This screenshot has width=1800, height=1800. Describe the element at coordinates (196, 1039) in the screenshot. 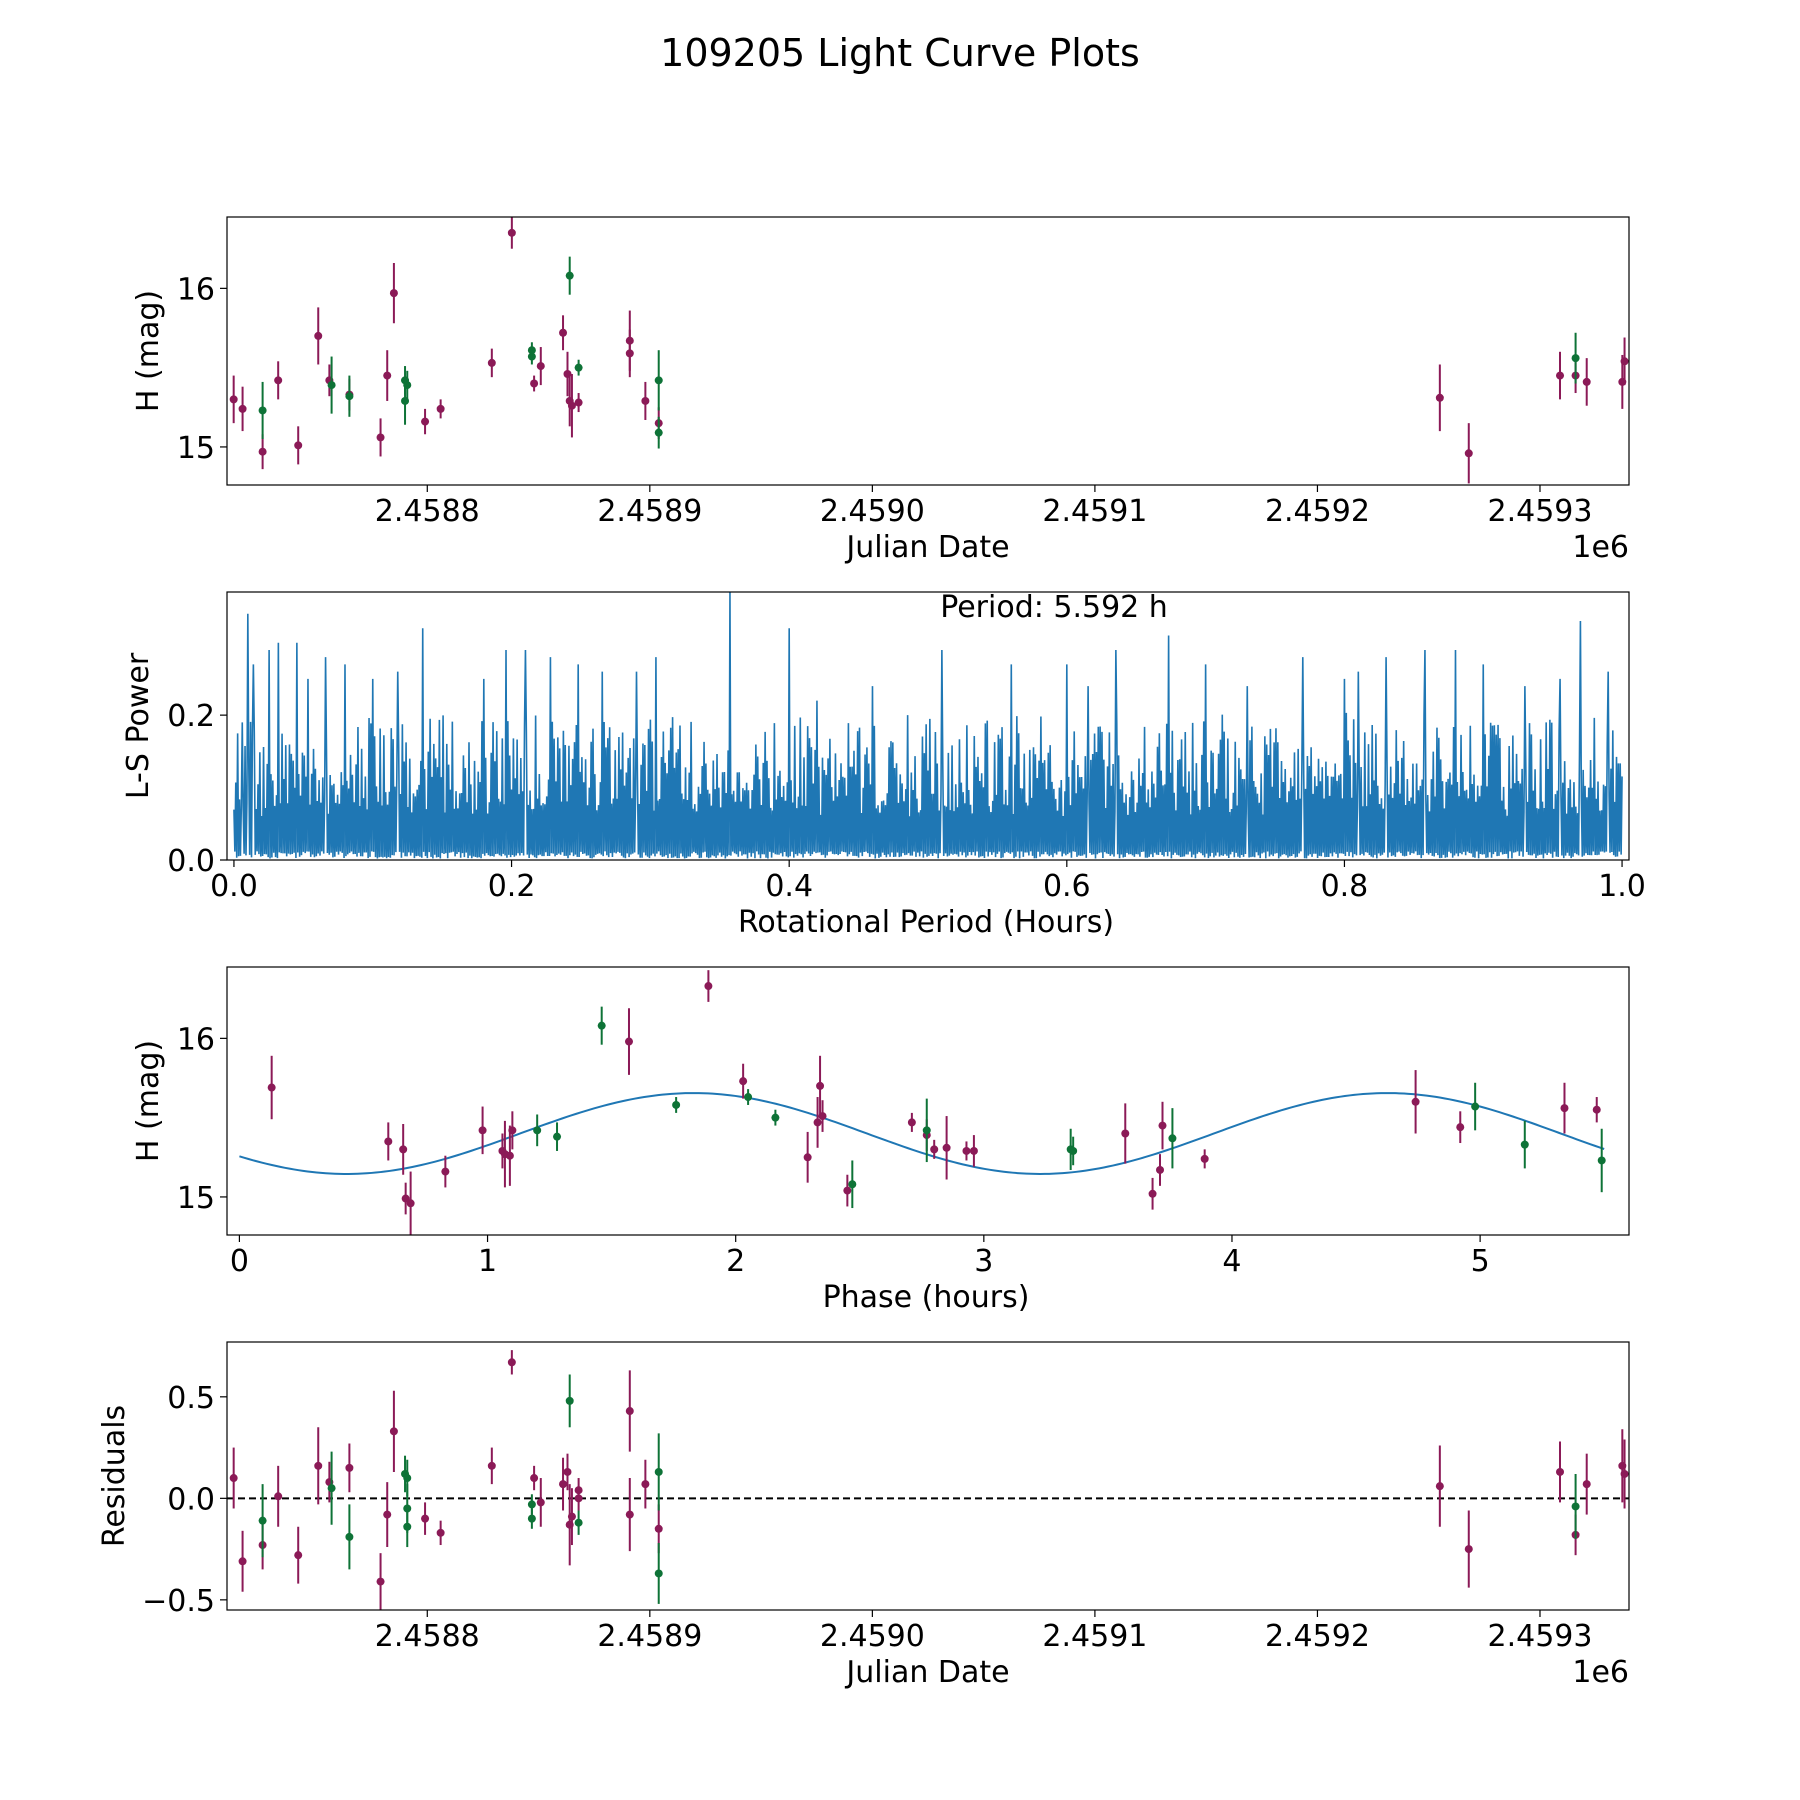

I see `phased-ytick-label: 16` at that location.